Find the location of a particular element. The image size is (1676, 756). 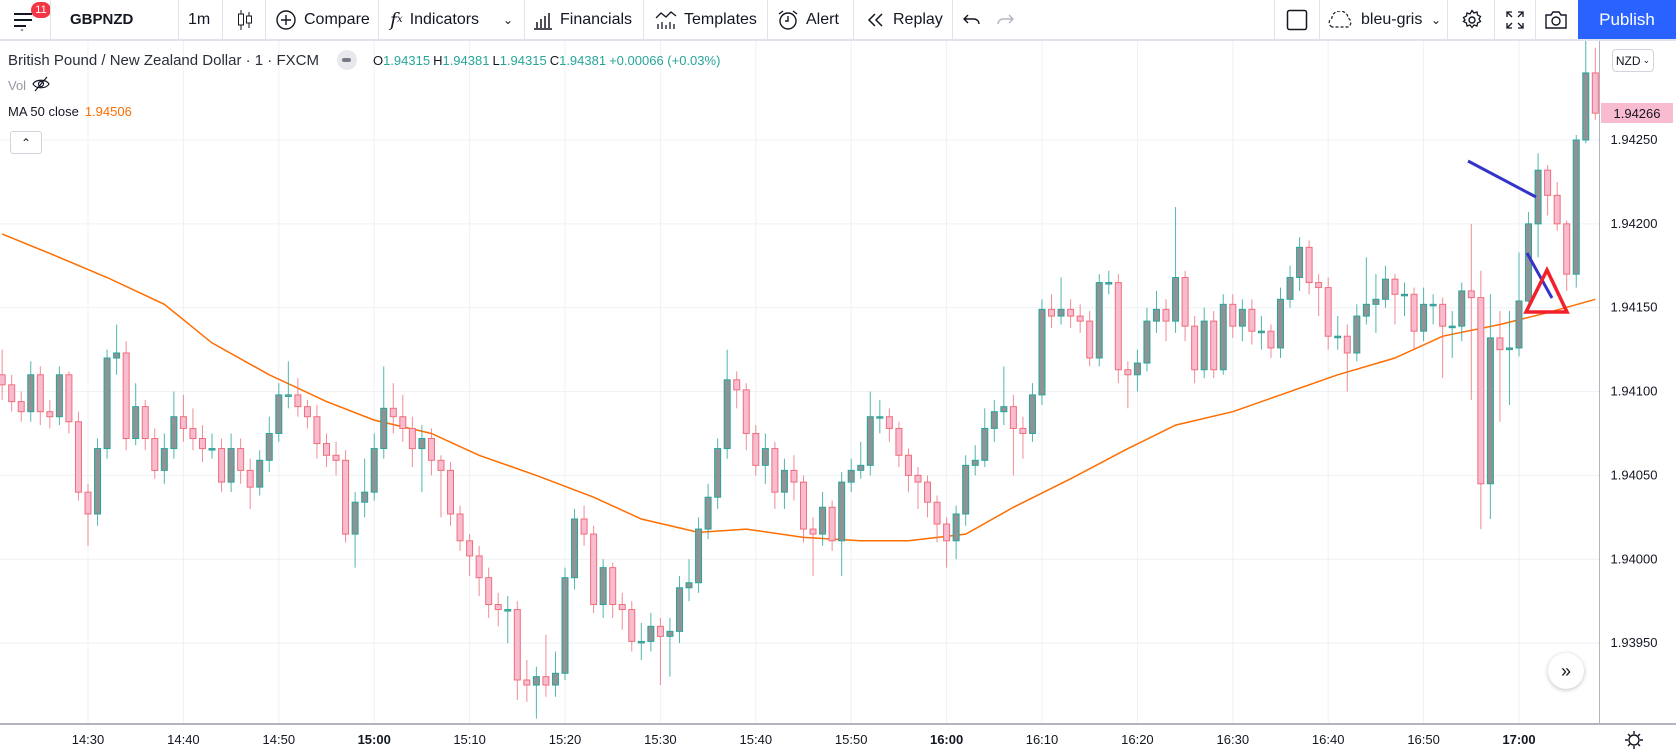

snapshot-button is located at coordinates (1556, 19).